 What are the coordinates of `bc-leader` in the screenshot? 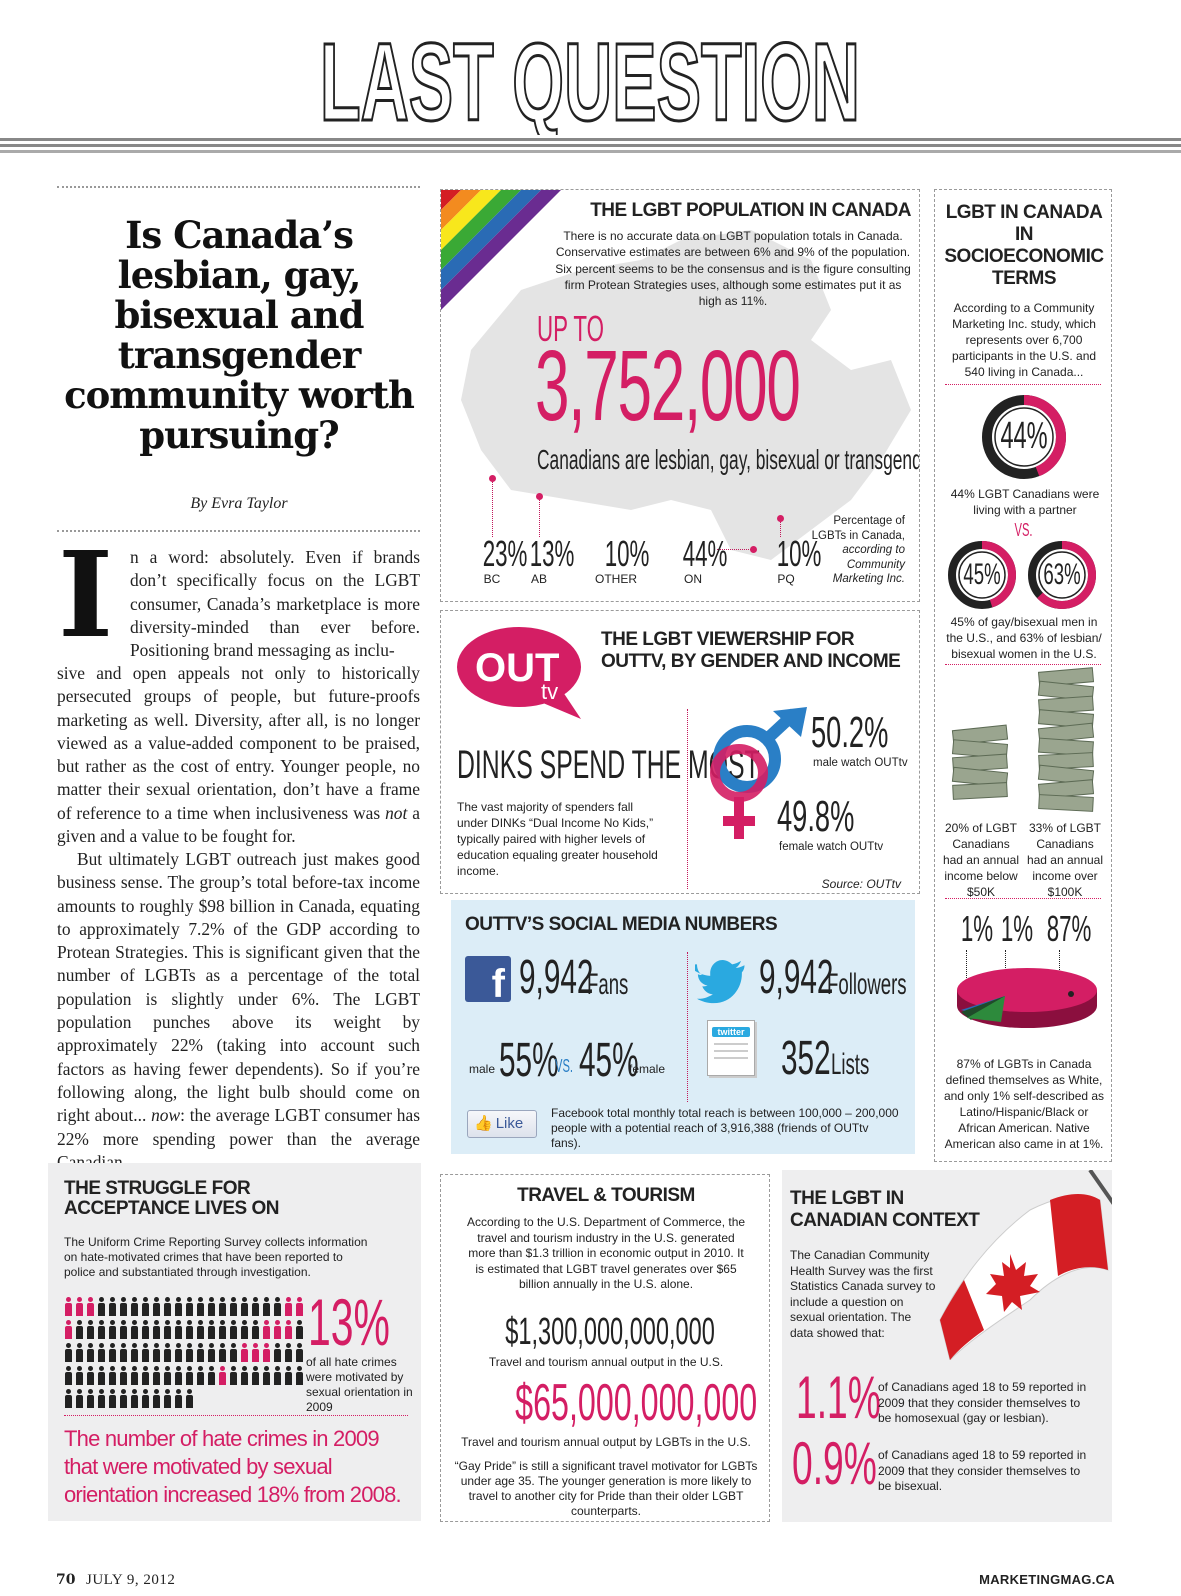 It's located at (492, 509).